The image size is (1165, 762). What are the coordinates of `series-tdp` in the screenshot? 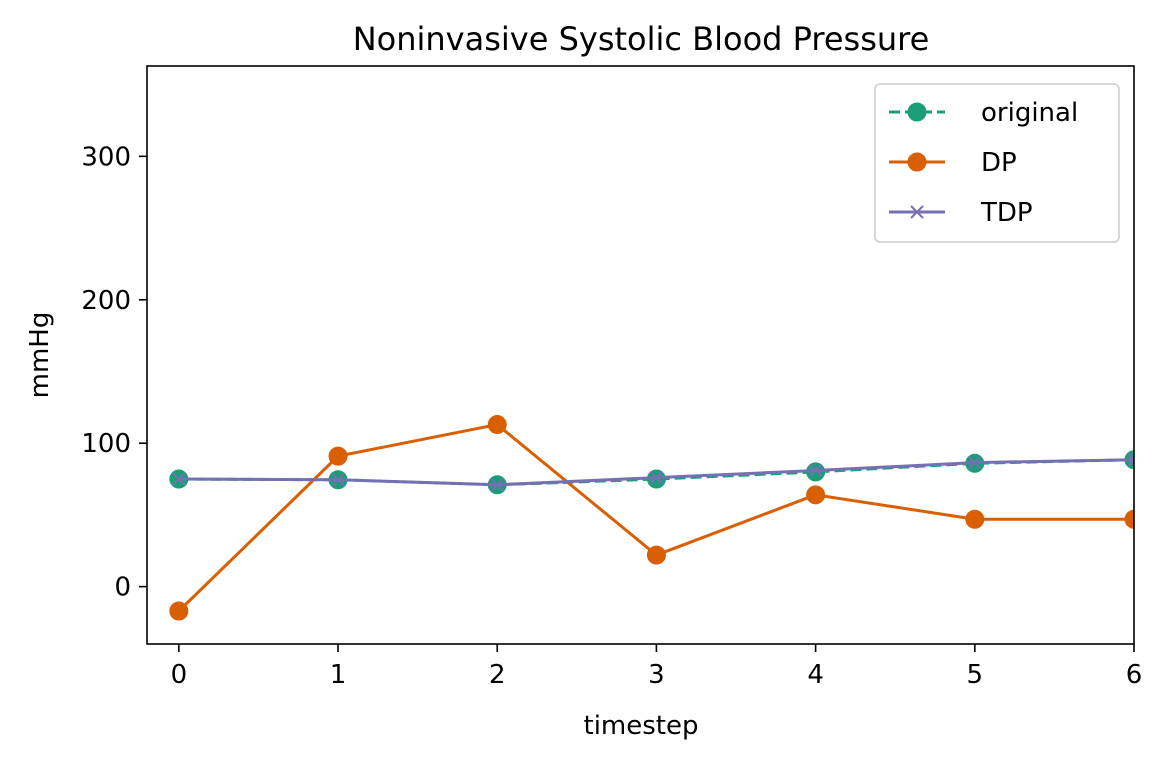 It's located at (653, 472).